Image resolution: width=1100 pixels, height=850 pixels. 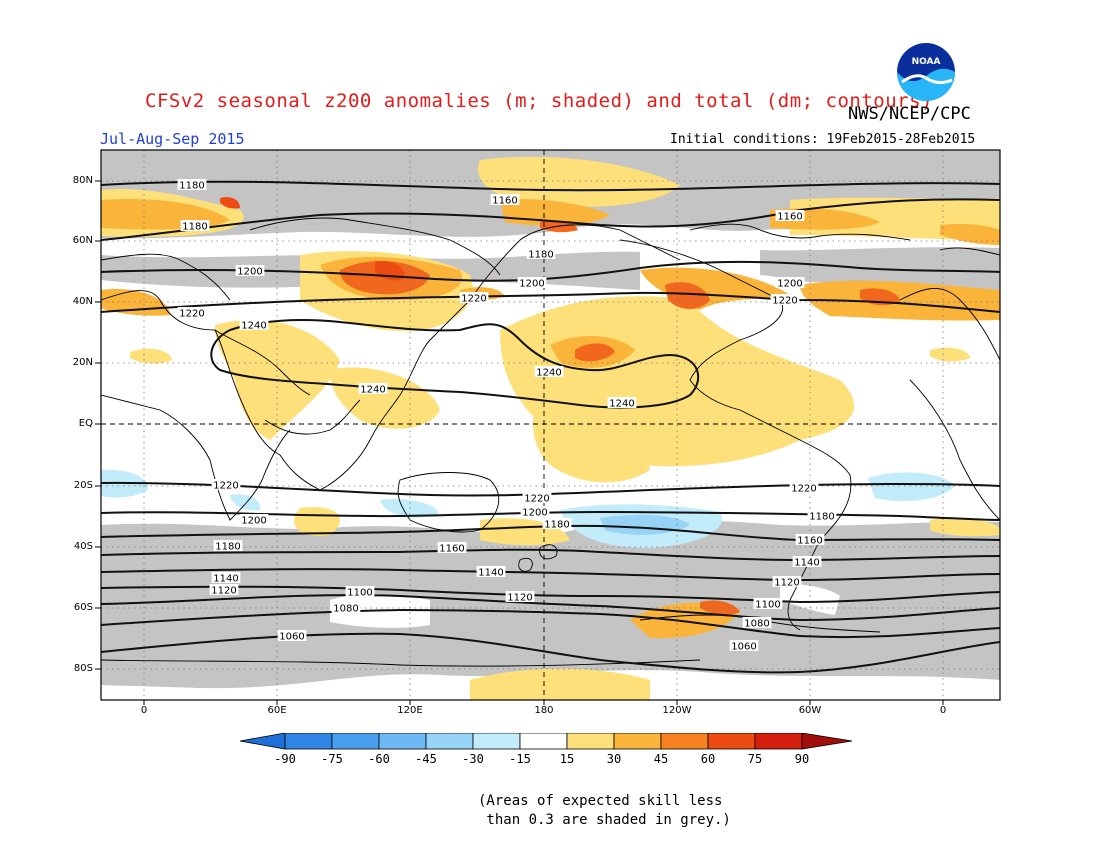 I want to click on colorbar-label: -30, so click(x=473, y=759).